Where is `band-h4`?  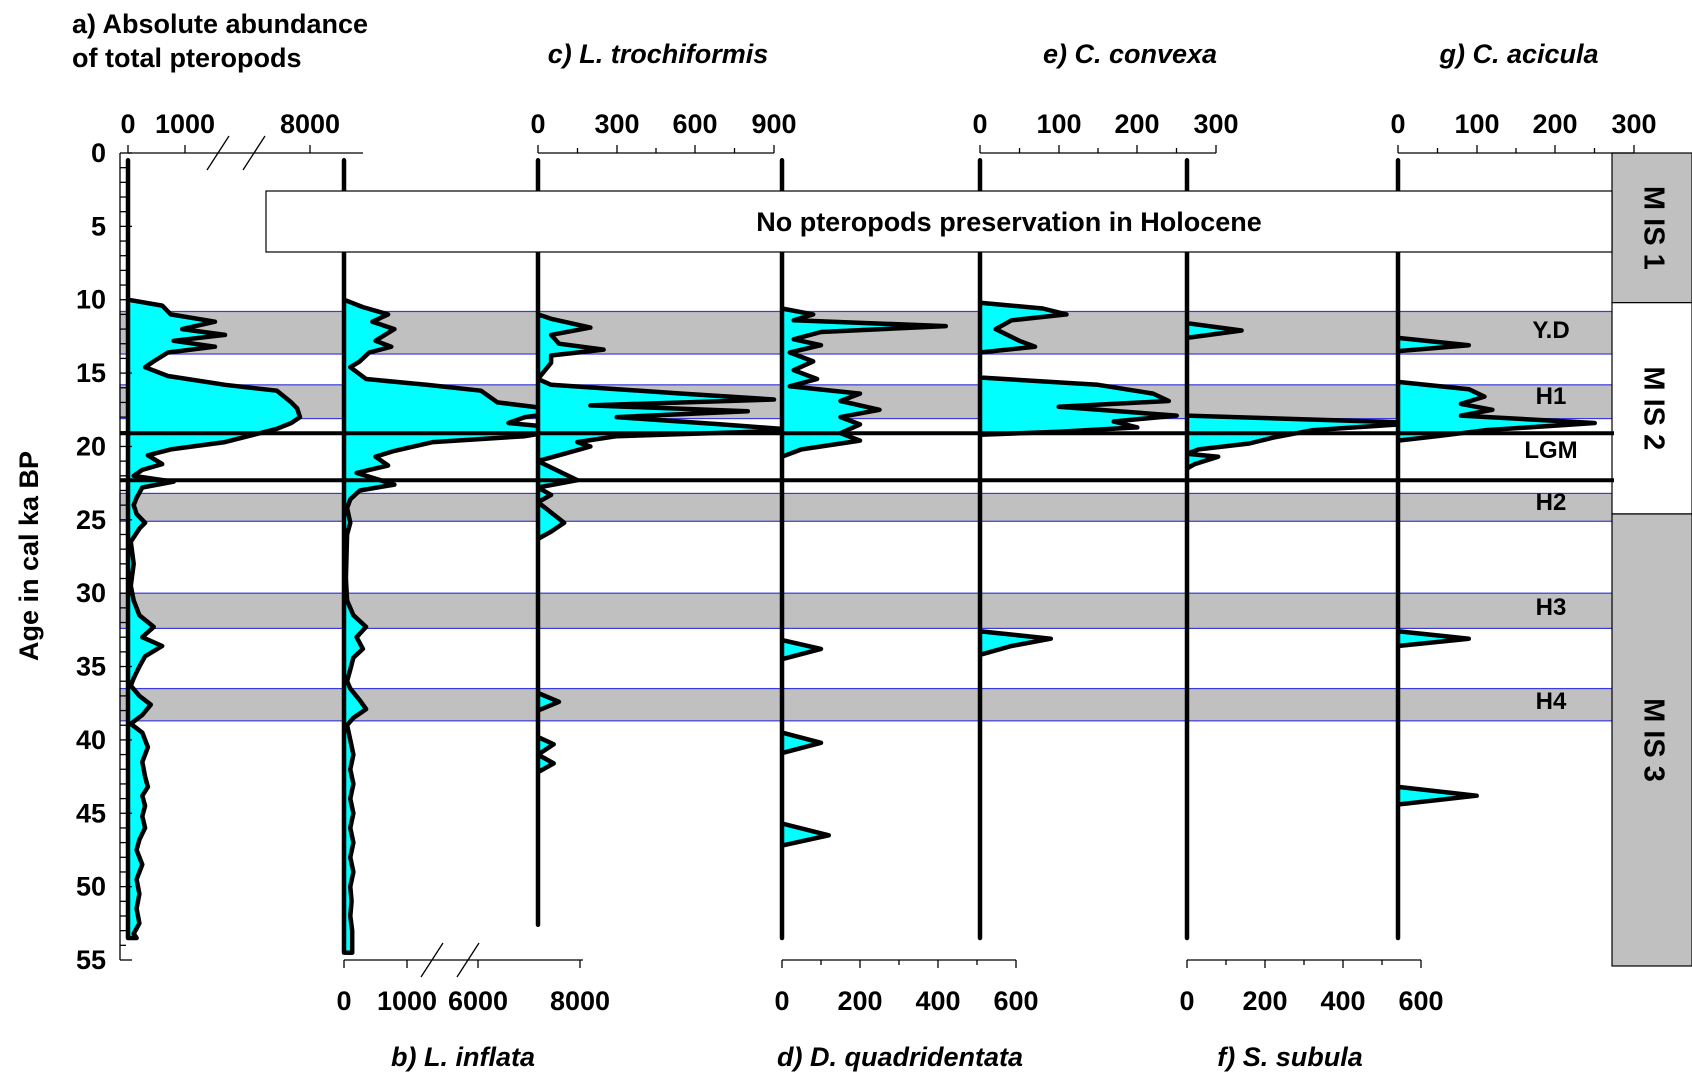
band-h4 is located at coordinates (867, 704).